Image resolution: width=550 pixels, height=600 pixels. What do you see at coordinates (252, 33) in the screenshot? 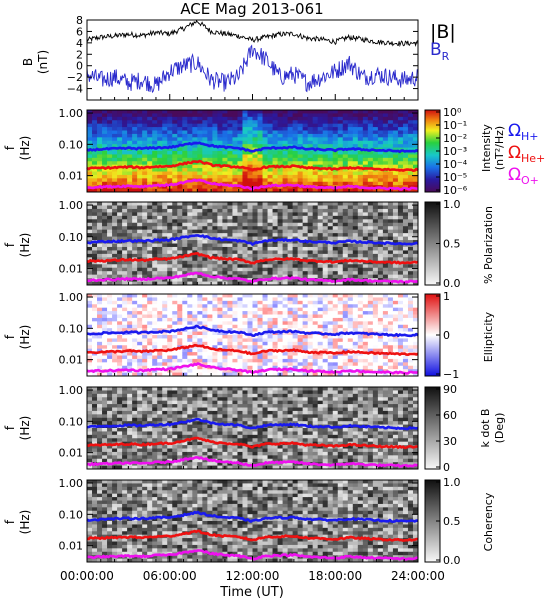
I see `series-line-total-b` at bounding box center [252, 33].